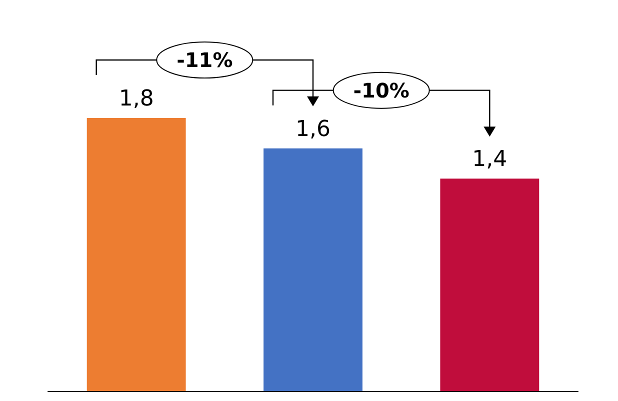 This screenshot has height=401, width=618. Describe the element at coordinates (136, 99) in the screenshot. I see `data-label: 1,8` at that location.